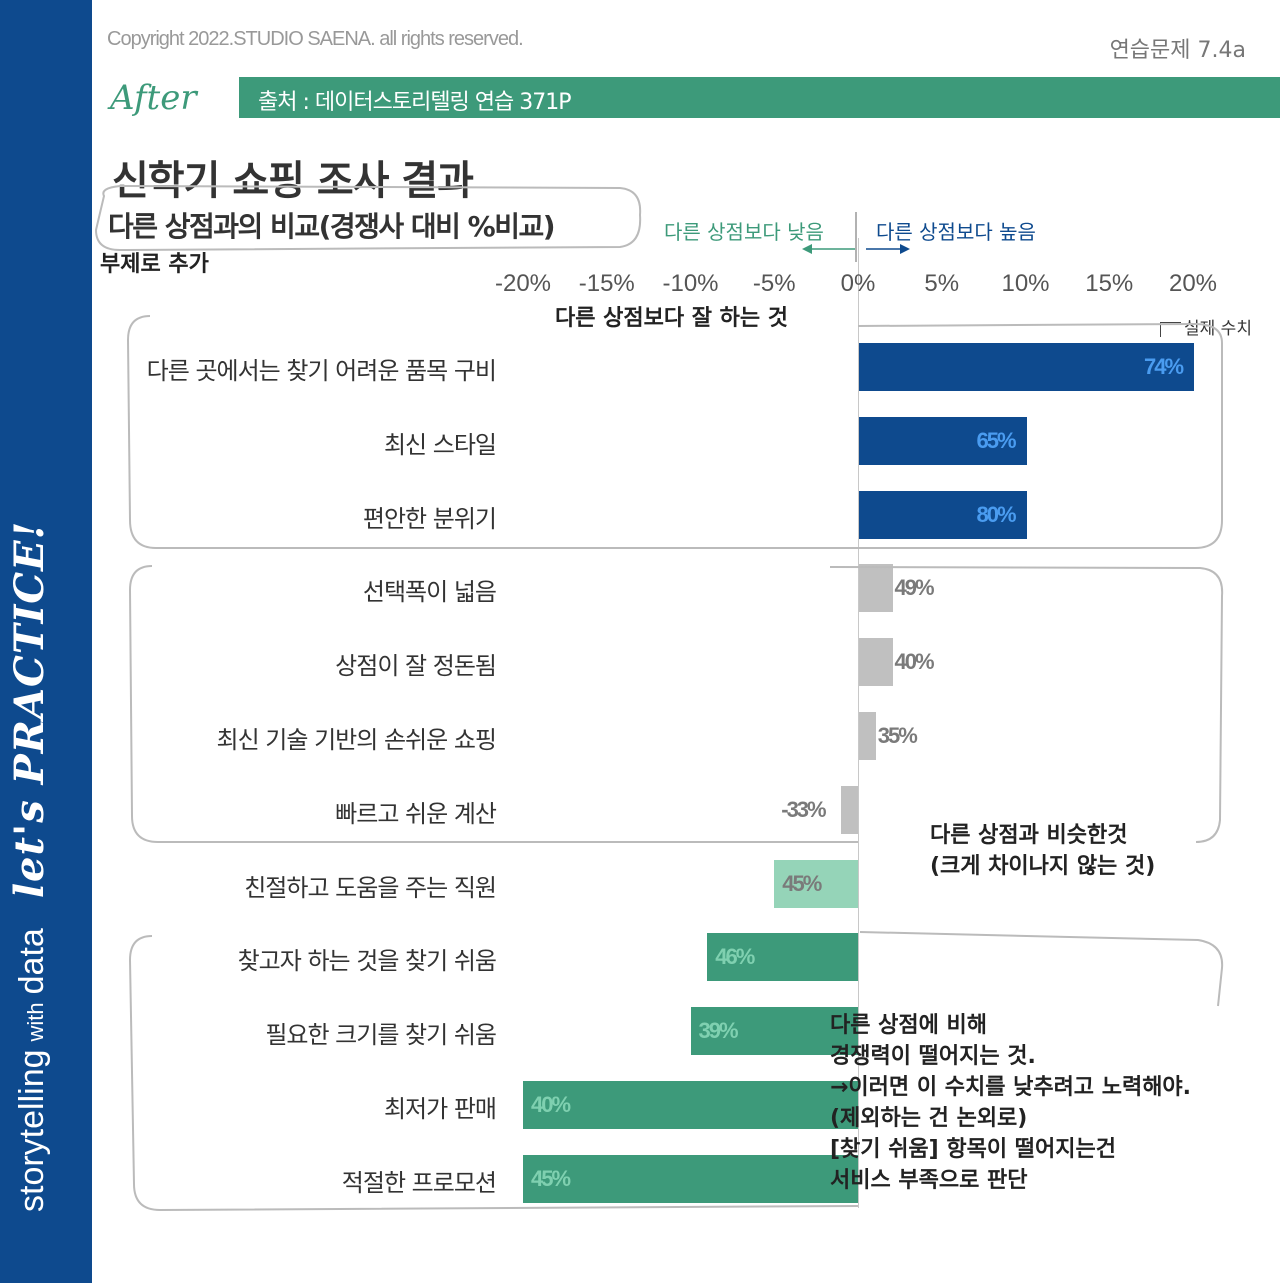  I want to click on subtitle-highlight-loop, so click(368, 218).